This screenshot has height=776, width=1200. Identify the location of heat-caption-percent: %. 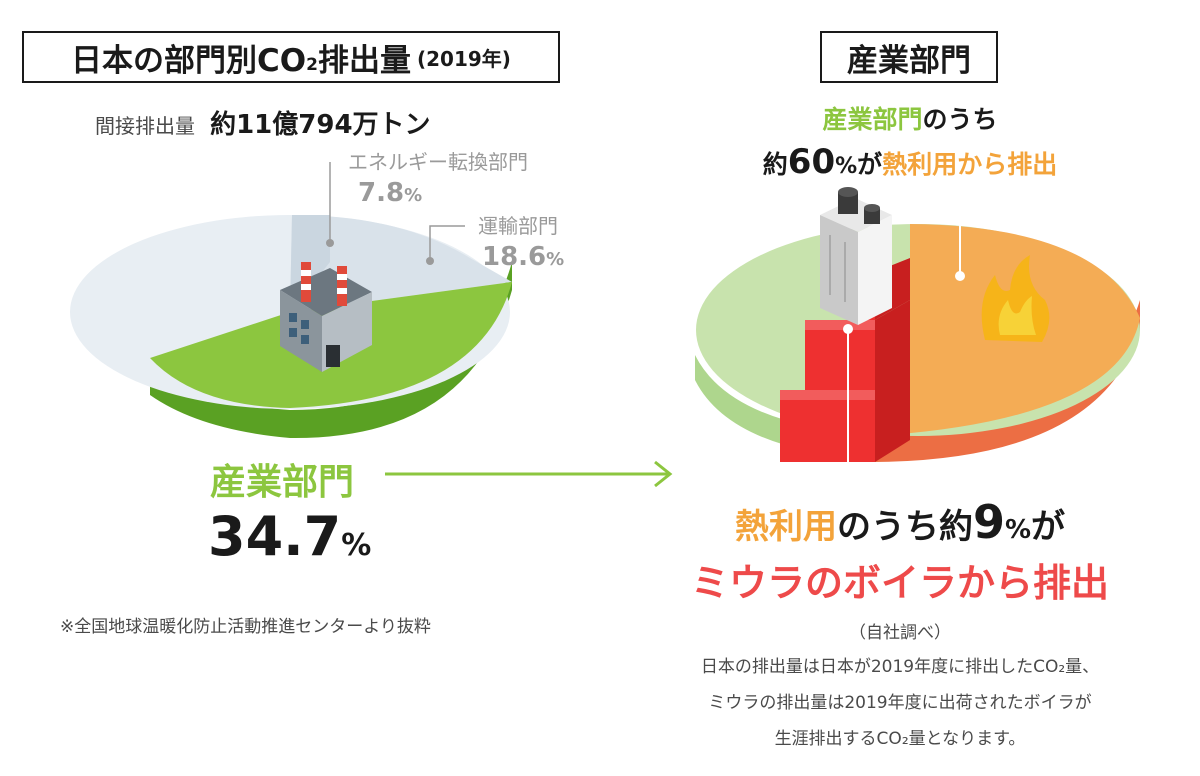
(846, 166).